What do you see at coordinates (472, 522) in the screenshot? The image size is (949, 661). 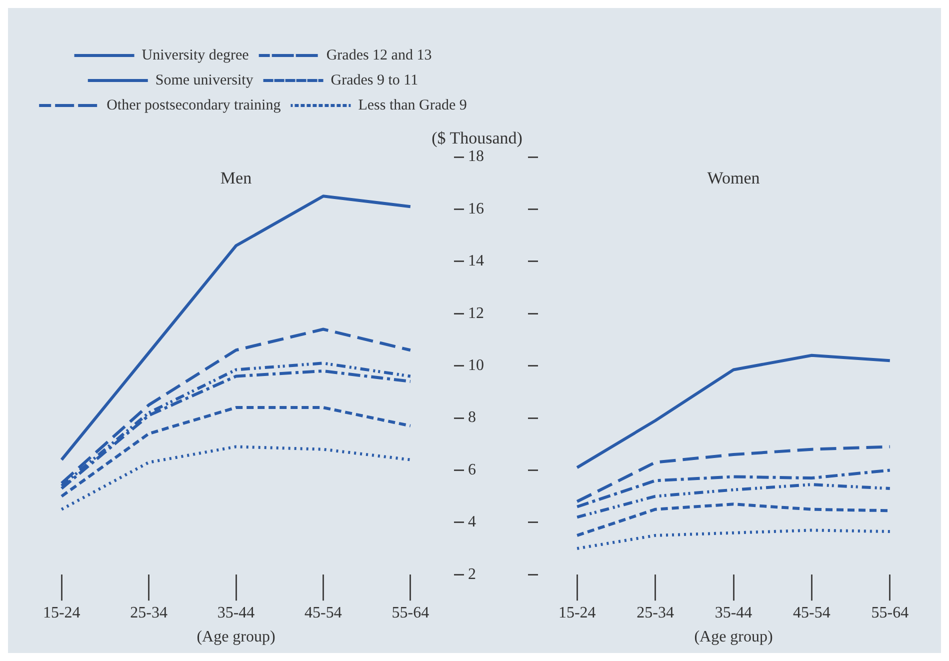 I see `y-tick-label: 4` at bounding box center [472, 522].